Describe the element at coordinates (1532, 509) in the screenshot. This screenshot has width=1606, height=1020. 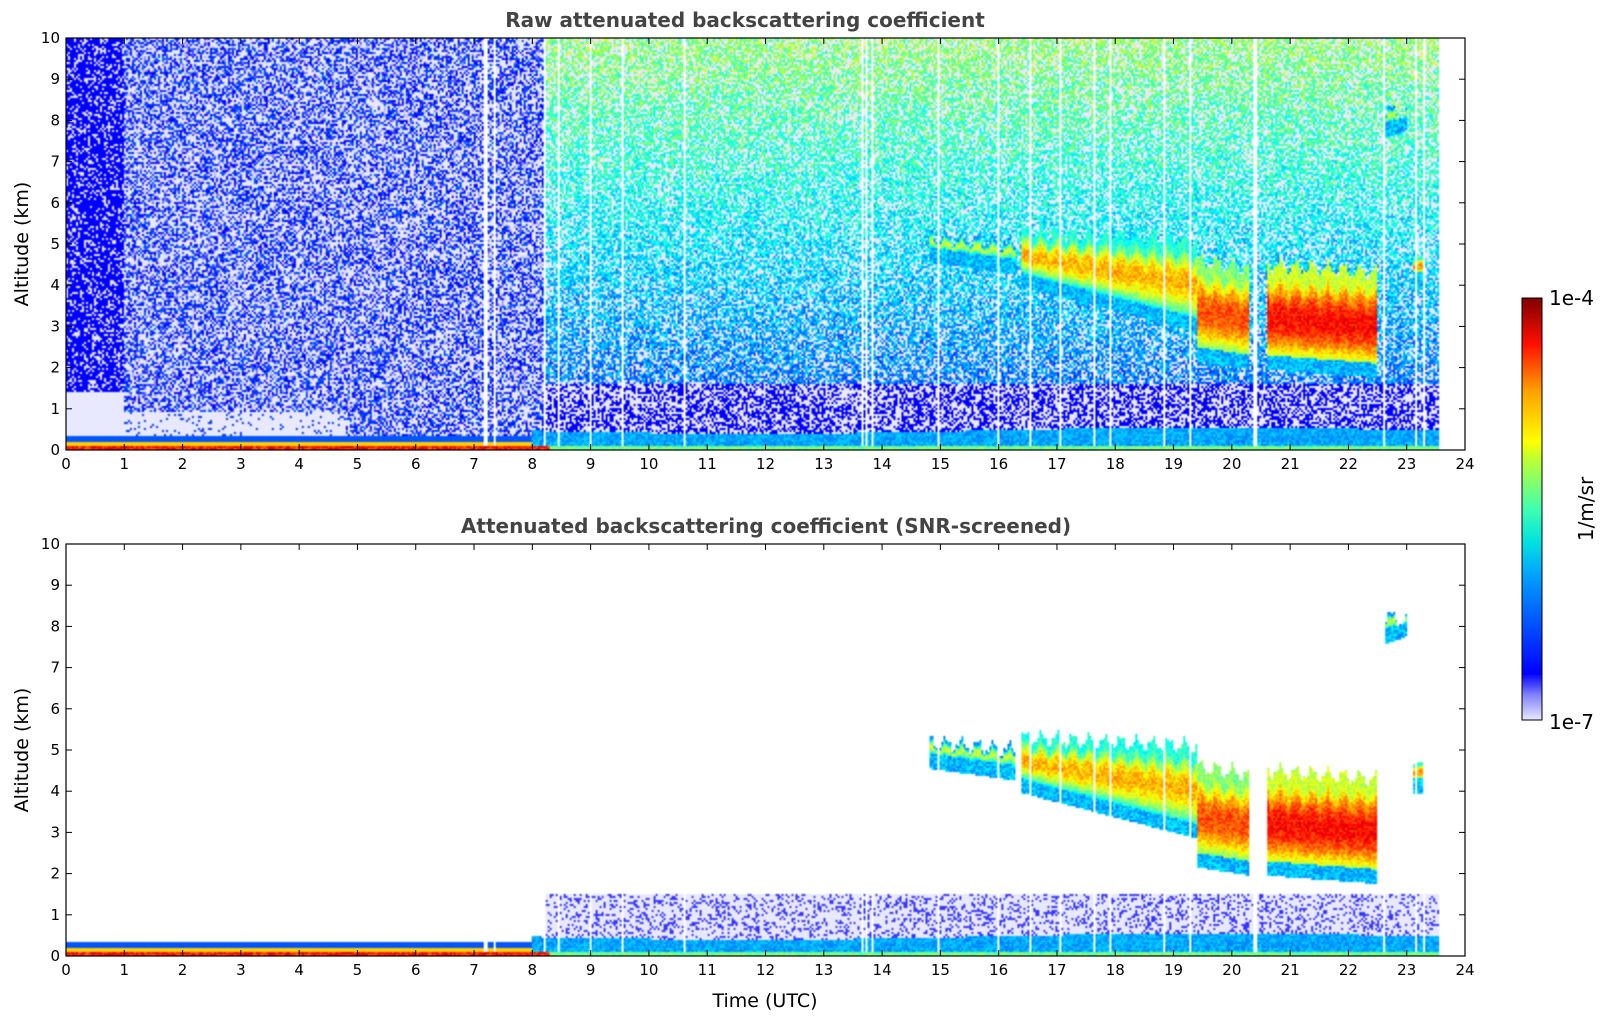
I see `colorbar-gradient` at that location.